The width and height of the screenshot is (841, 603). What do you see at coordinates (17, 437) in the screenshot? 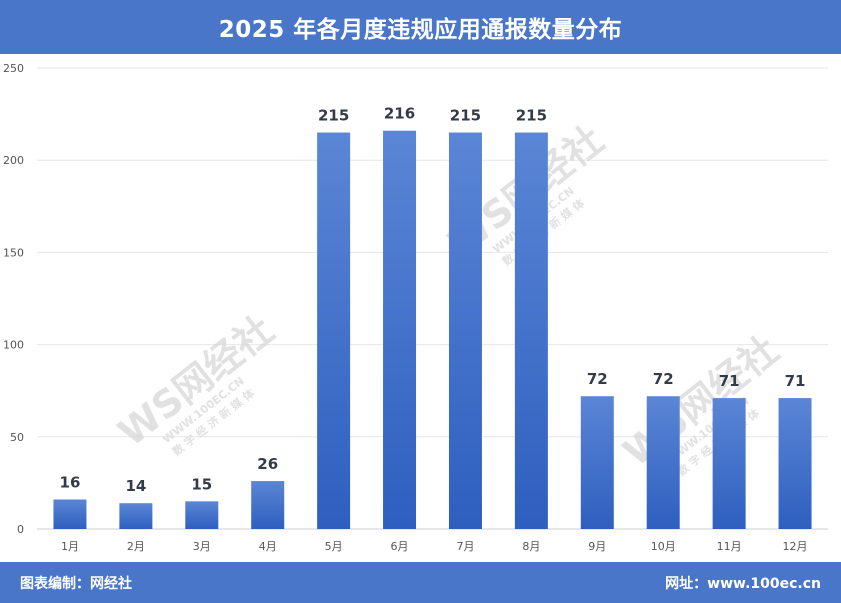
I see `y-tick-label: 50` at bounding box center [17, 437].